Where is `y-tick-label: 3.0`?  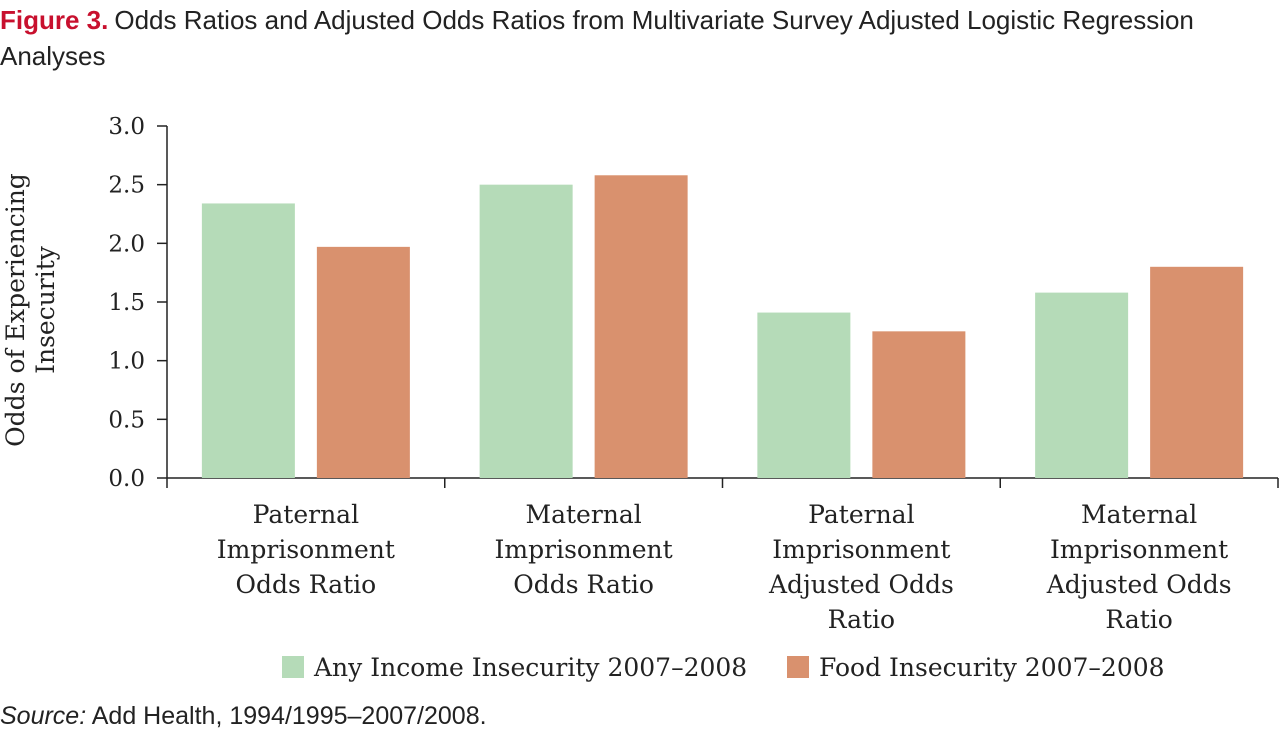 y-tick-label: 3.0 is located at coordinates (126, 127).